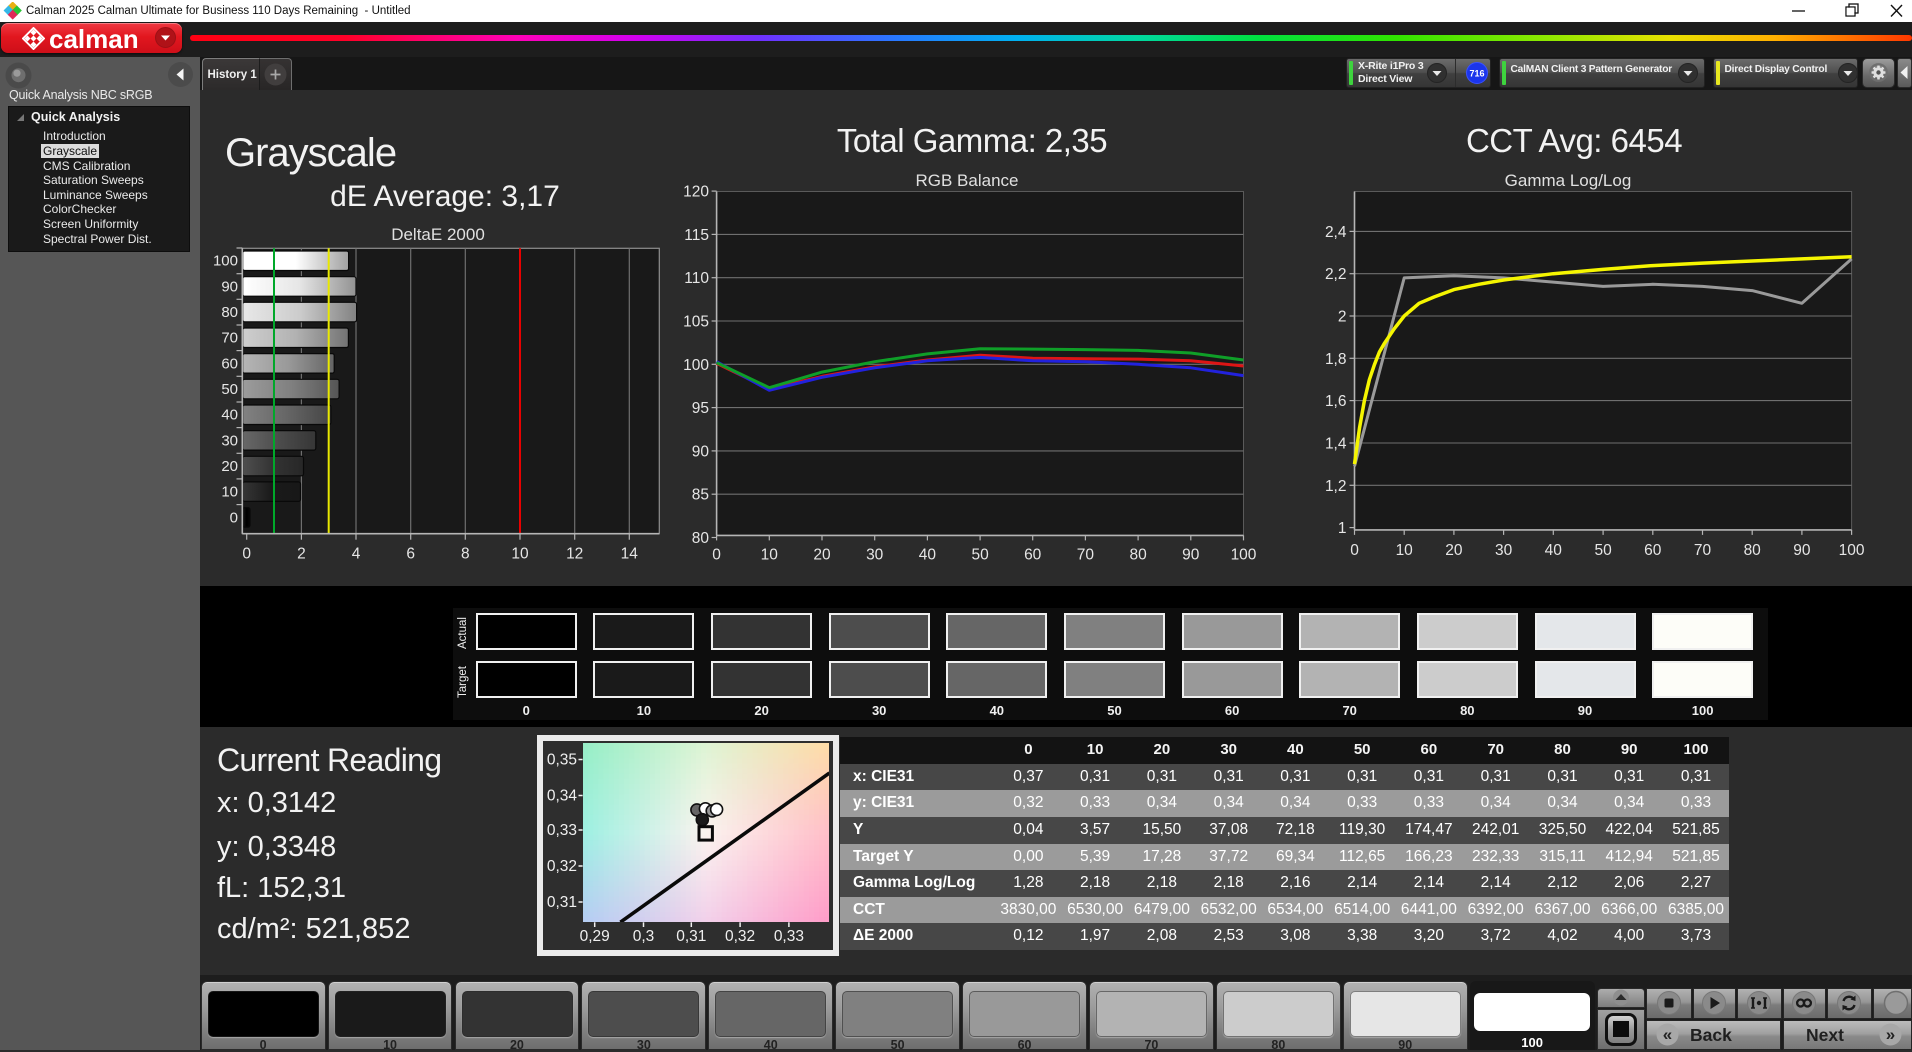 This screenshot has width=1912, height=1052. Describe the element at coordinates (696, 322) in the screenshot. I see `svg-text: 105` at that location.